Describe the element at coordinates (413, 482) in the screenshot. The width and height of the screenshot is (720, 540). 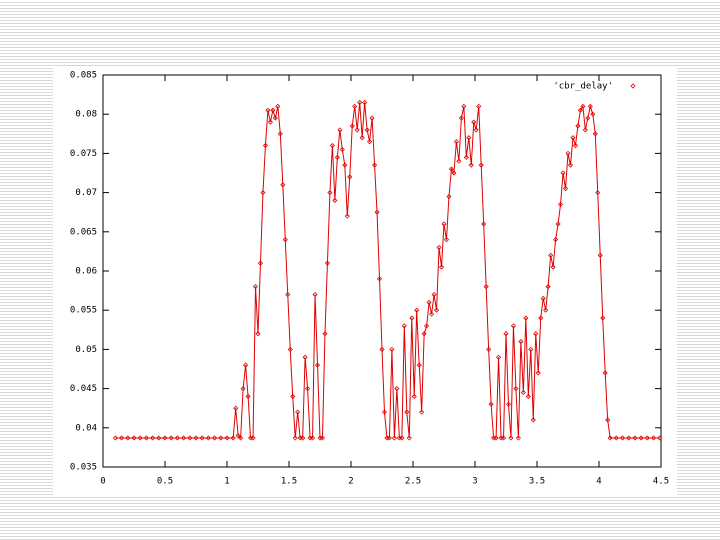
I see `x-tick-label: 2.5` at that location.